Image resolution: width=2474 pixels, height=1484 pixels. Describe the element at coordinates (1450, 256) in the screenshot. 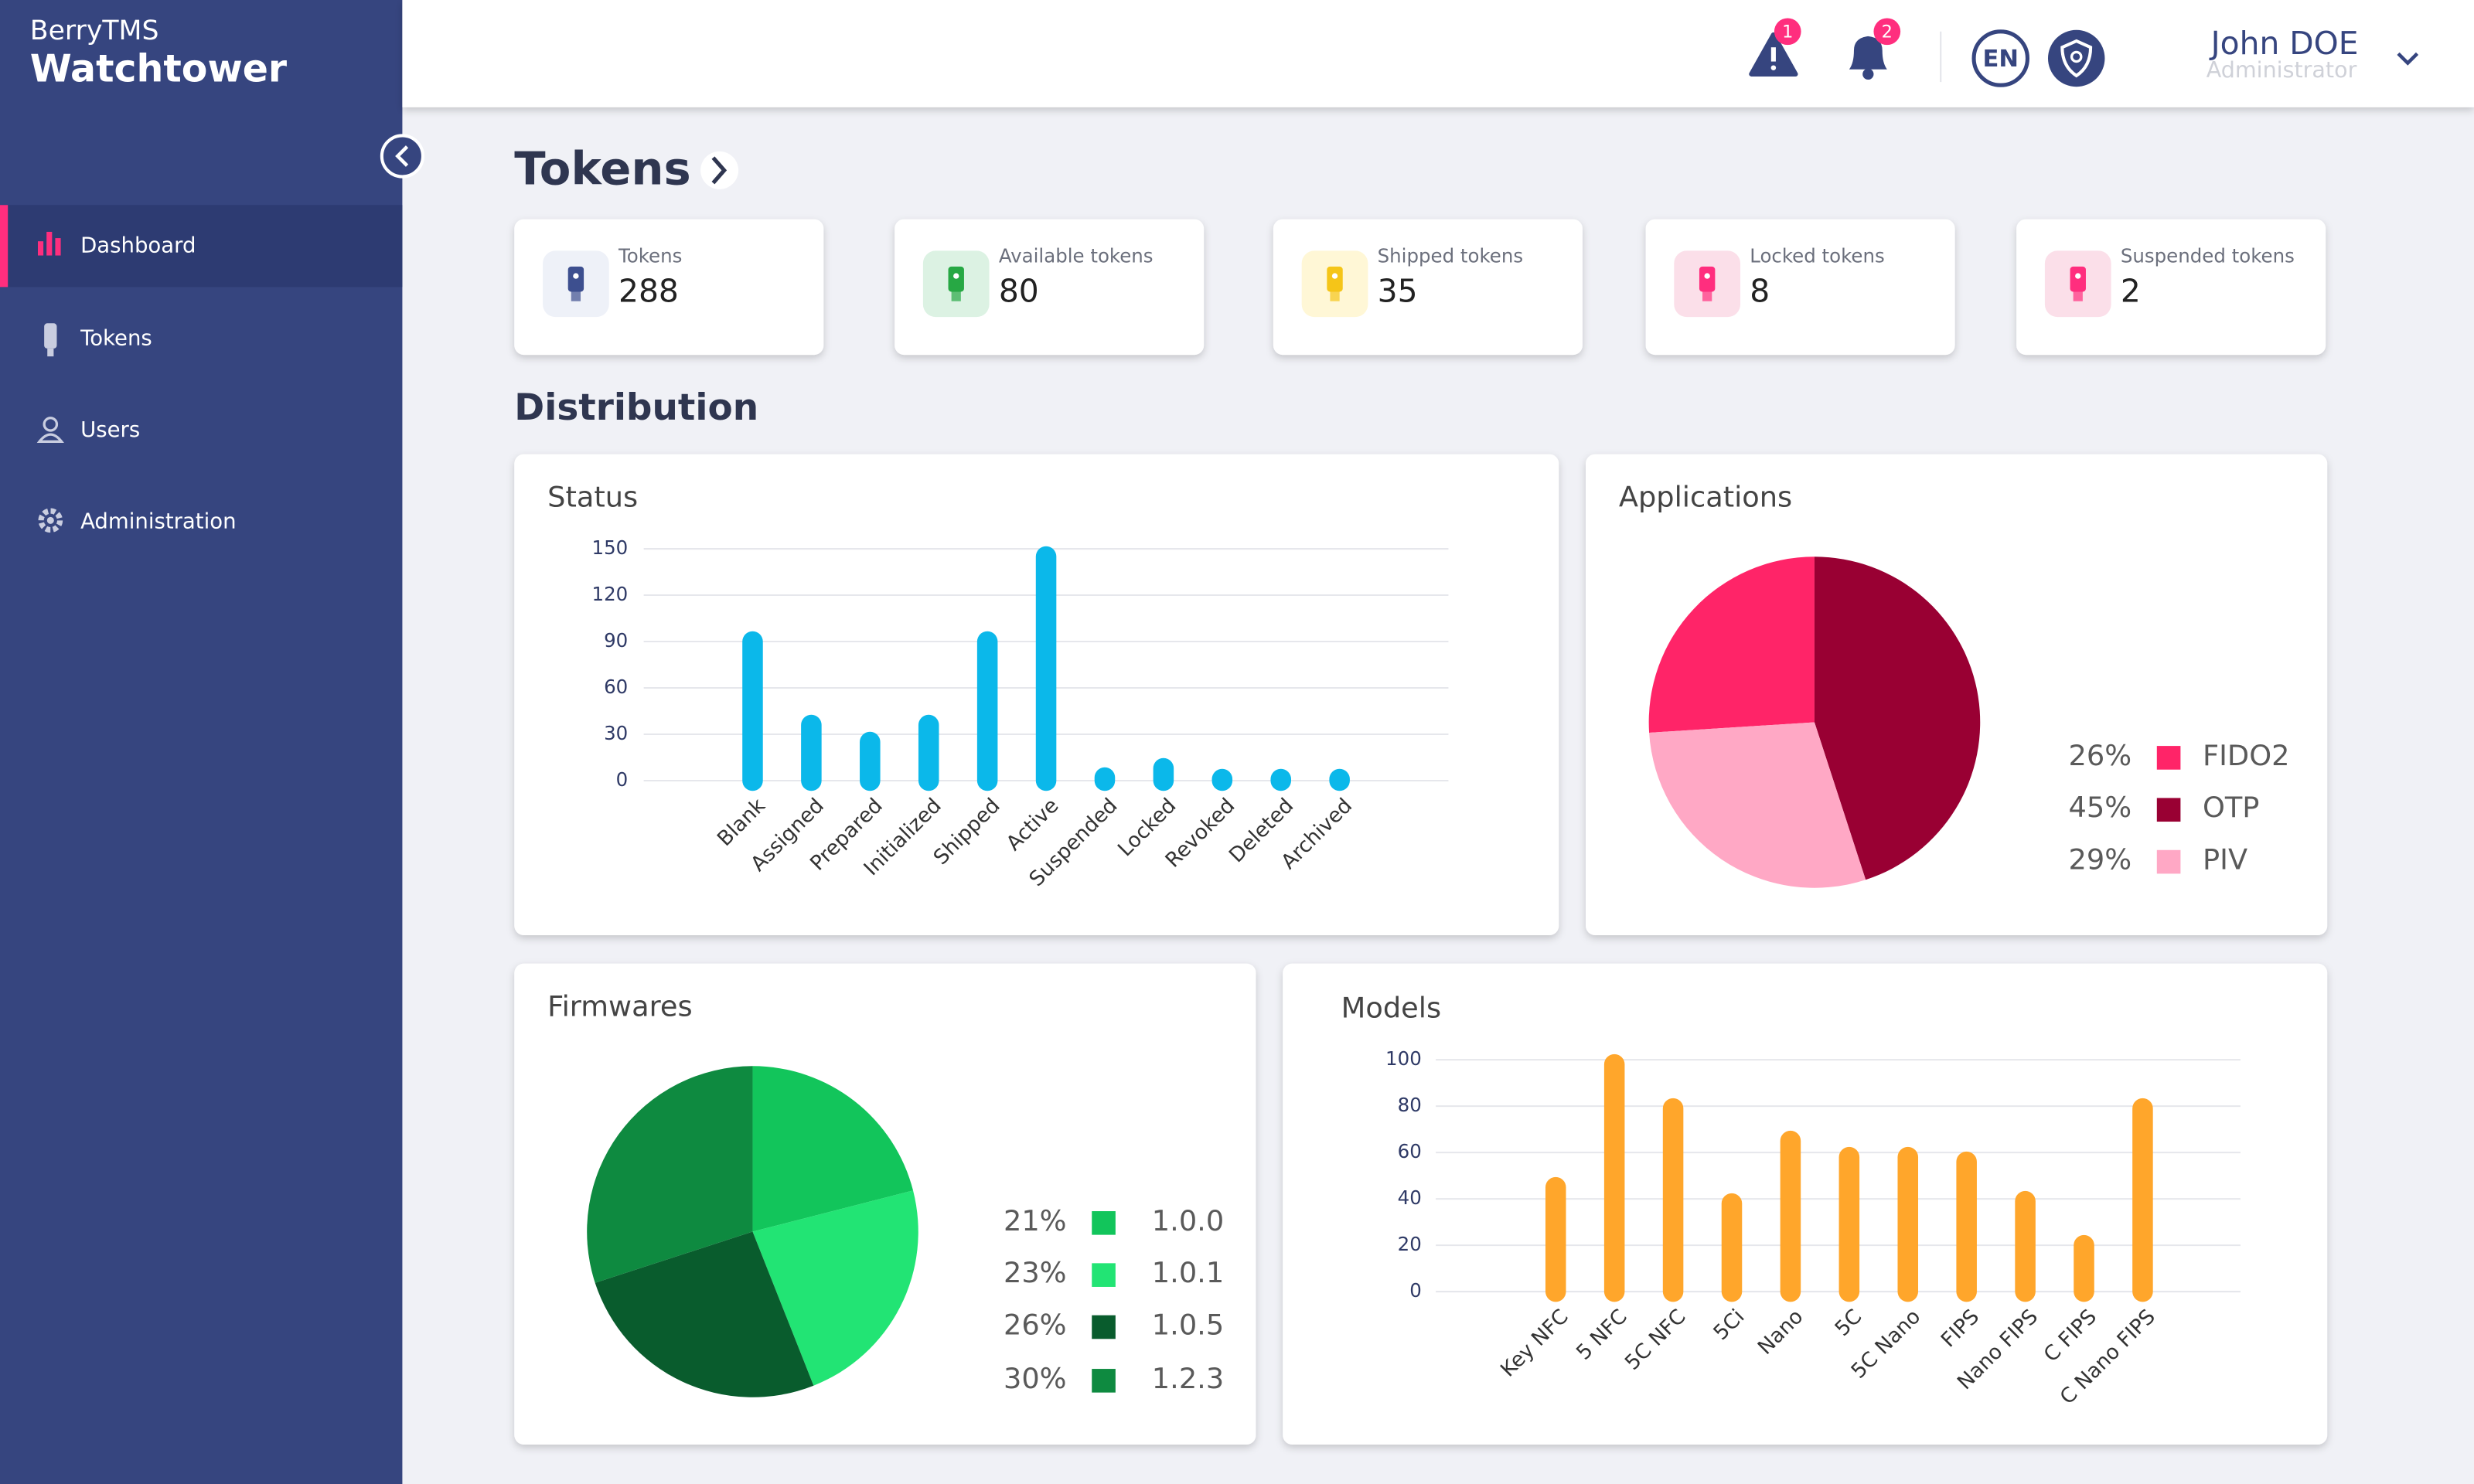

I see `card-label: Shipped tokens` at that location.